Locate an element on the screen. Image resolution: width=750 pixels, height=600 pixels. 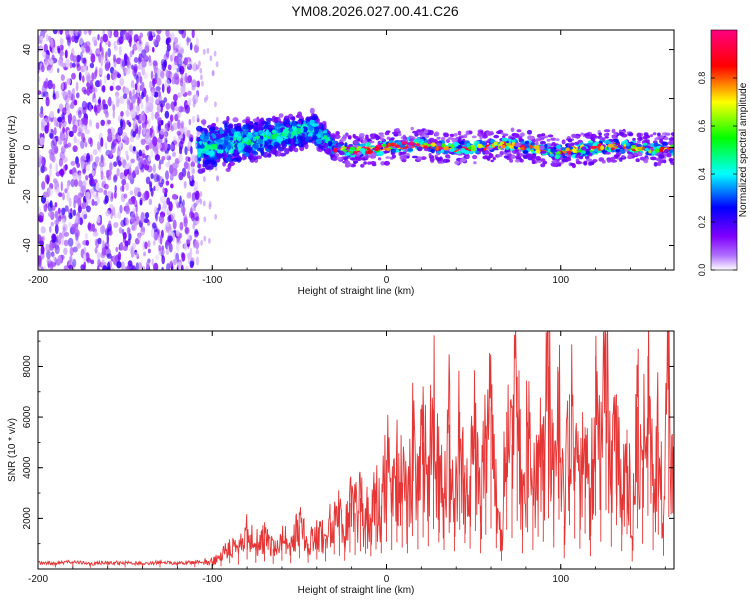
heatmap-xtick-label: -200 is located at coordinates (38, 280).